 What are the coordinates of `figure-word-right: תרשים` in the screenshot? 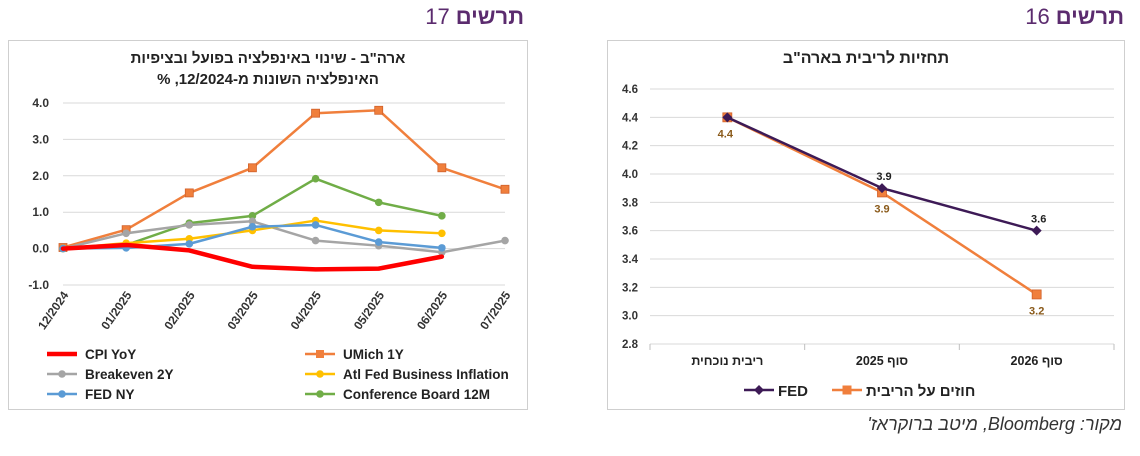 It's located at (1089, 16).